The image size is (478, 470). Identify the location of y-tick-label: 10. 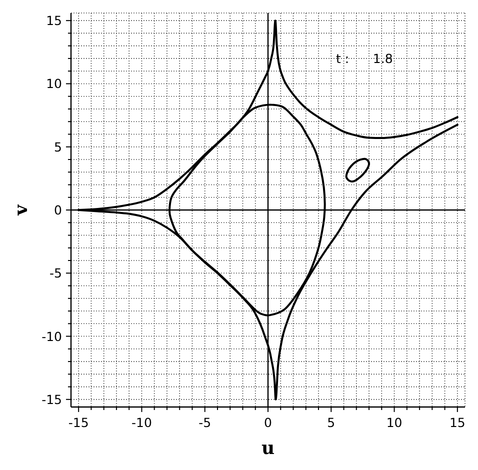
(54, 84).